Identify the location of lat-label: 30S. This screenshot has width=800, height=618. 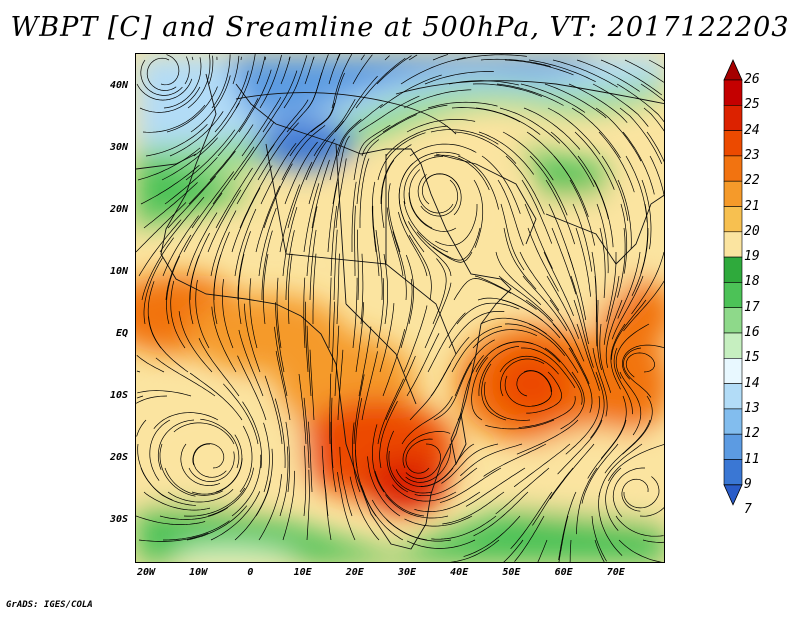
(118, 519).